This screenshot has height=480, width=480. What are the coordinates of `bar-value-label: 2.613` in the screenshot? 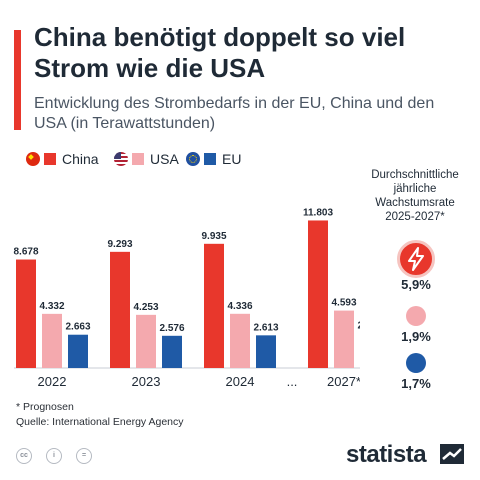 It's located at (265, 327).